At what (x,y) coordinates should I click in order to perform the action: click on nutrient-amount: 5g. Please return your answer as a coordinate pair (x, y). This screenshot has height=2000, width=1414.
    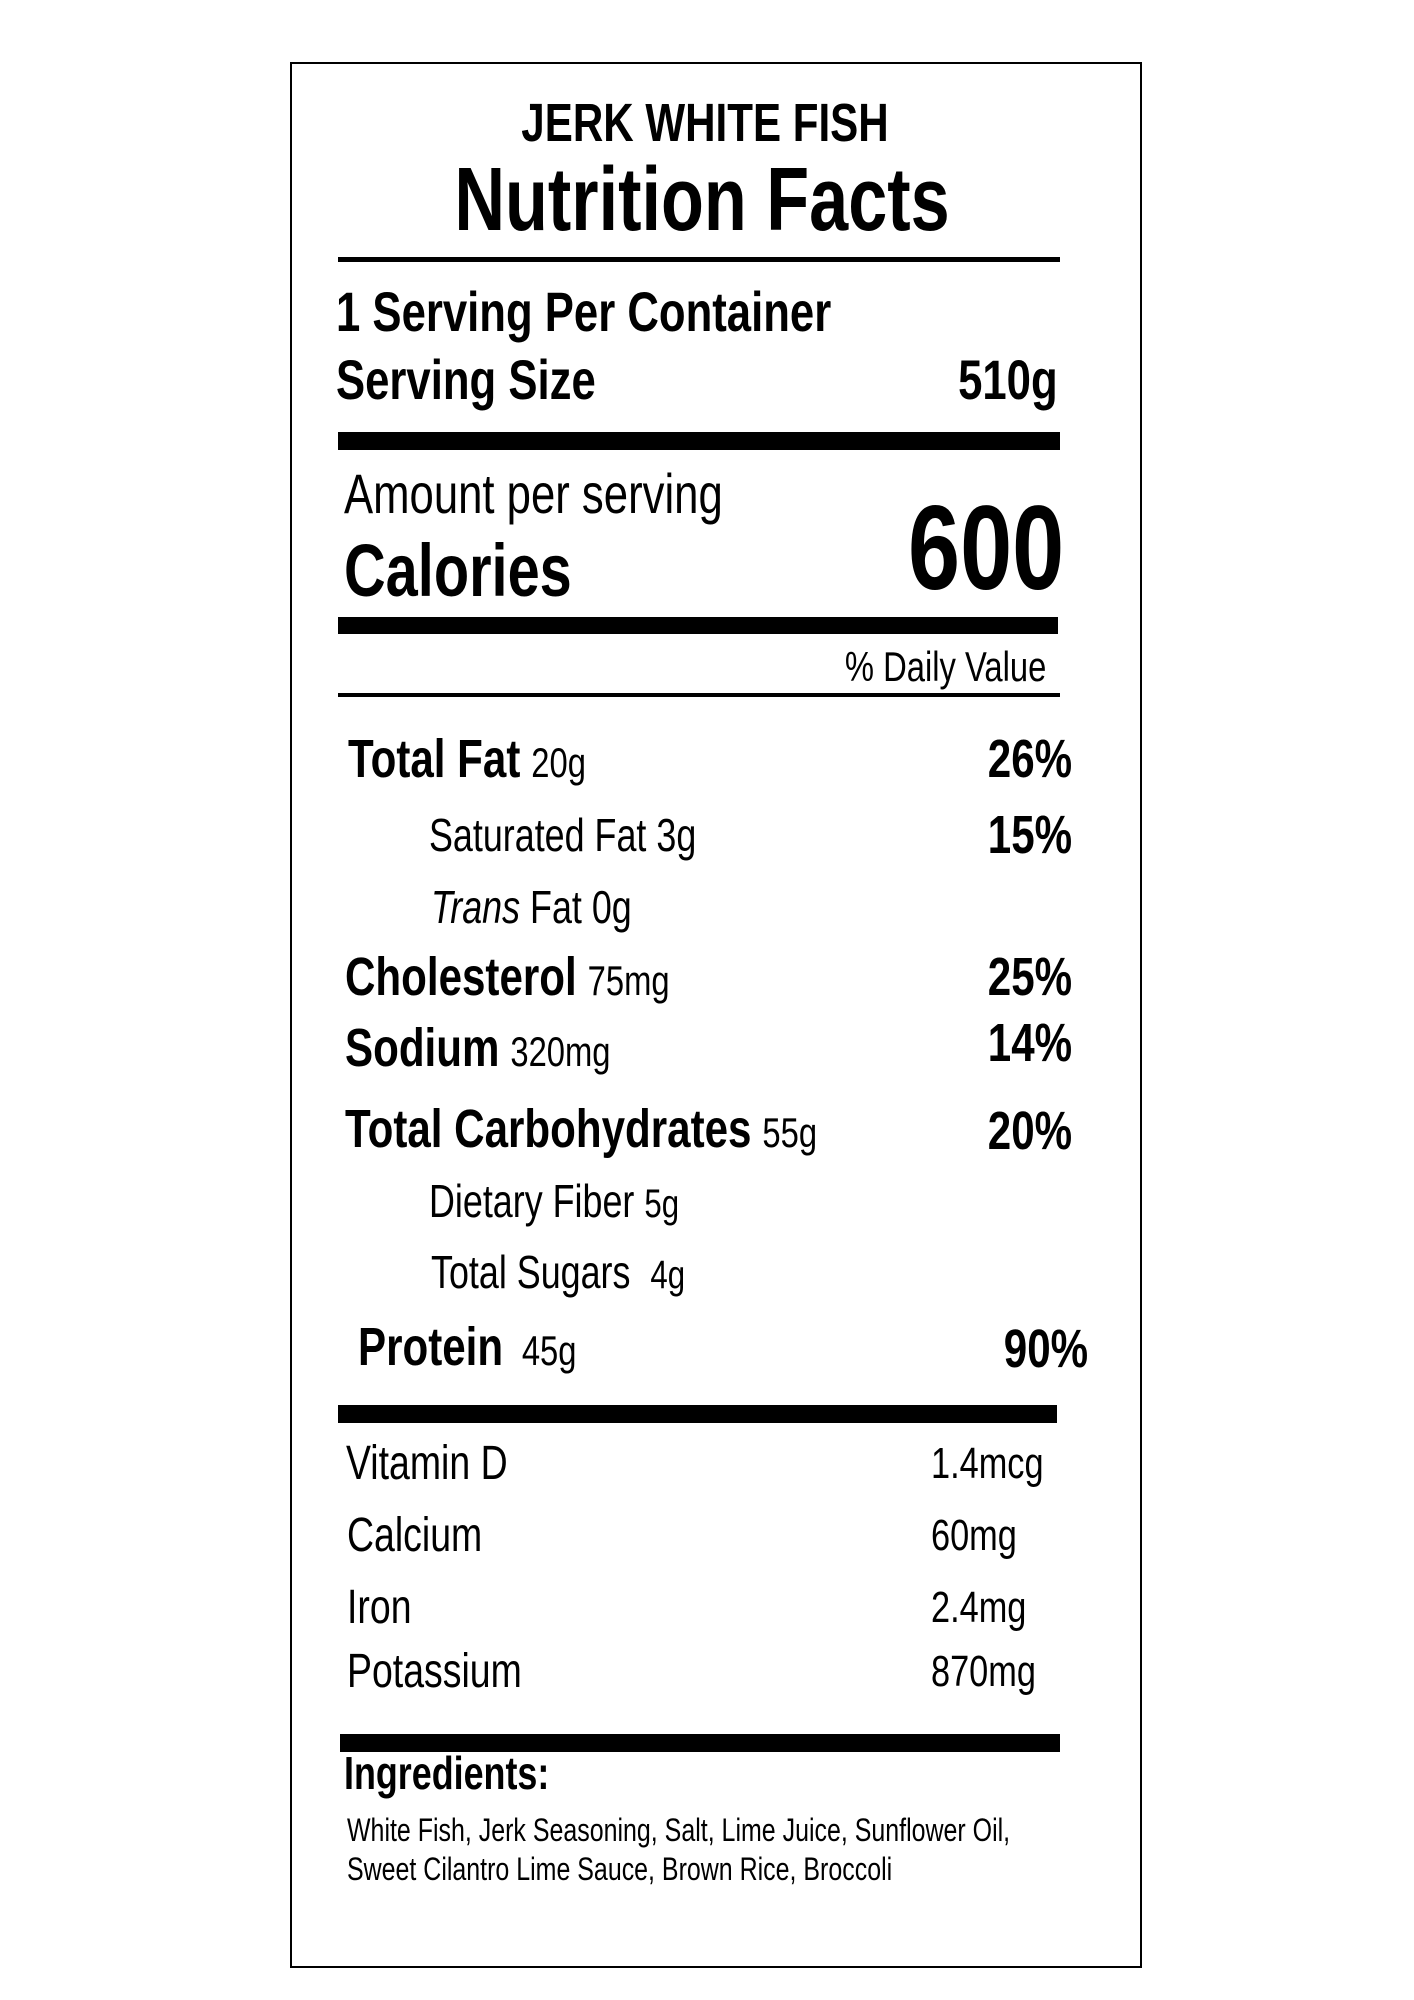
    Looking at the image, I should click on (662, 1204).